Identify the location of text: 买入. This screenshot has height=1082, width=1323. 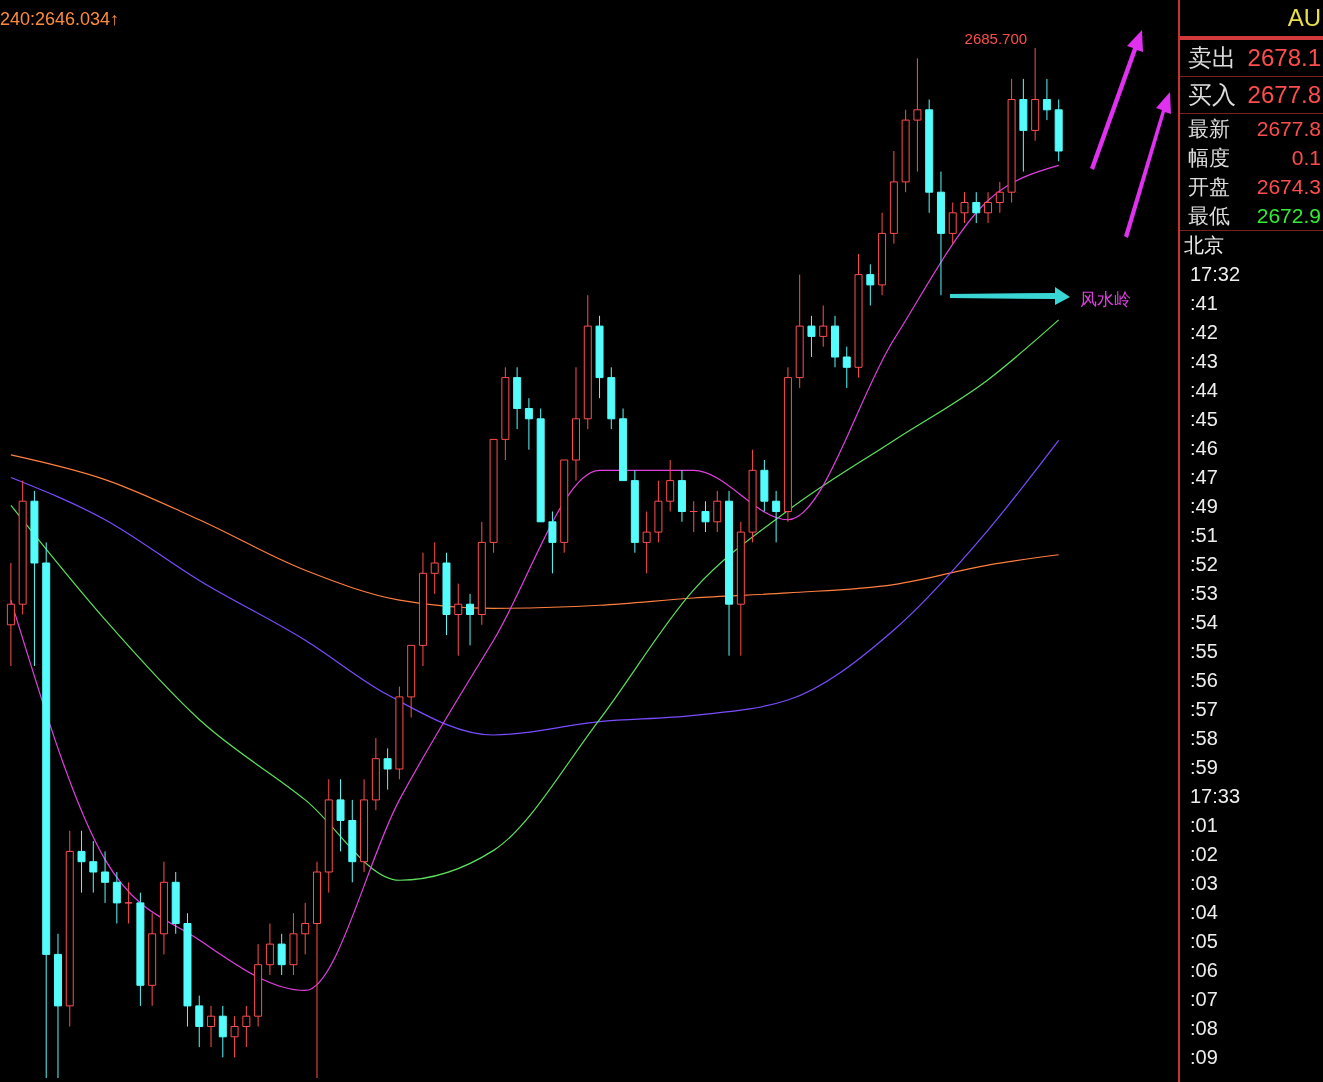
(1212, 95).